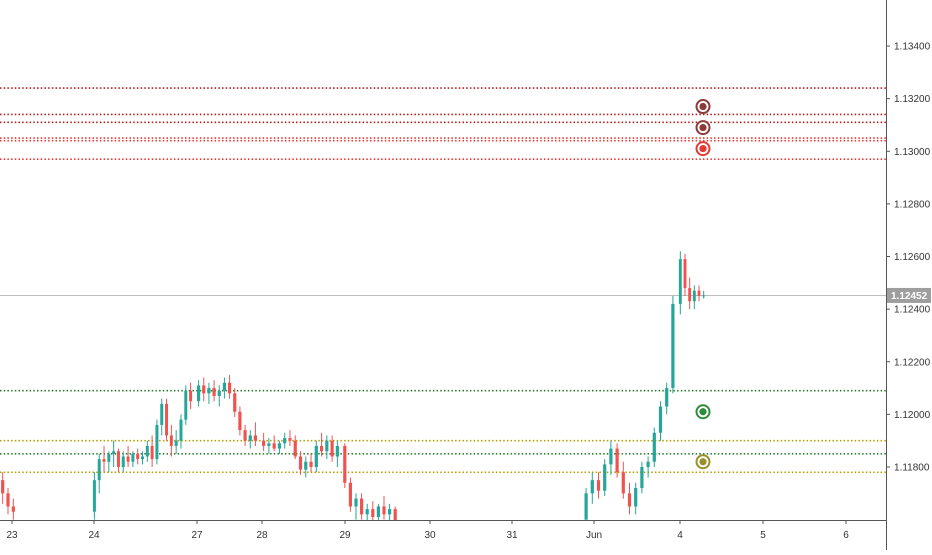  I want to click on x-tick-label: 31, so click(512, 535).